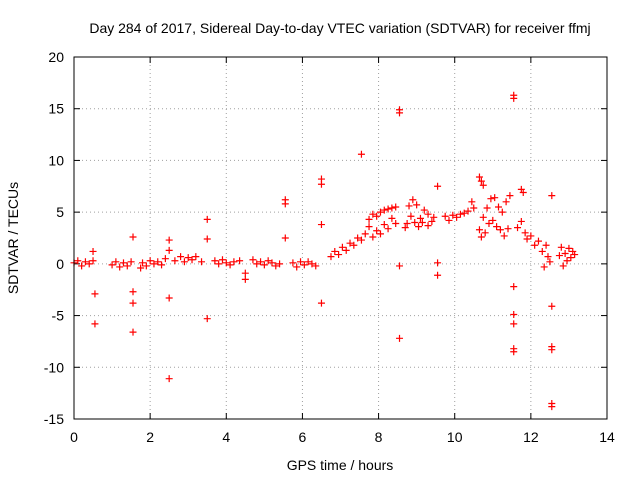 The width and height of the screenshot is (640, 480). What do you see at coordinates (56, 57) in the screenshot?
I see `y-tick-label: 20` at bounding box center [56, 57].